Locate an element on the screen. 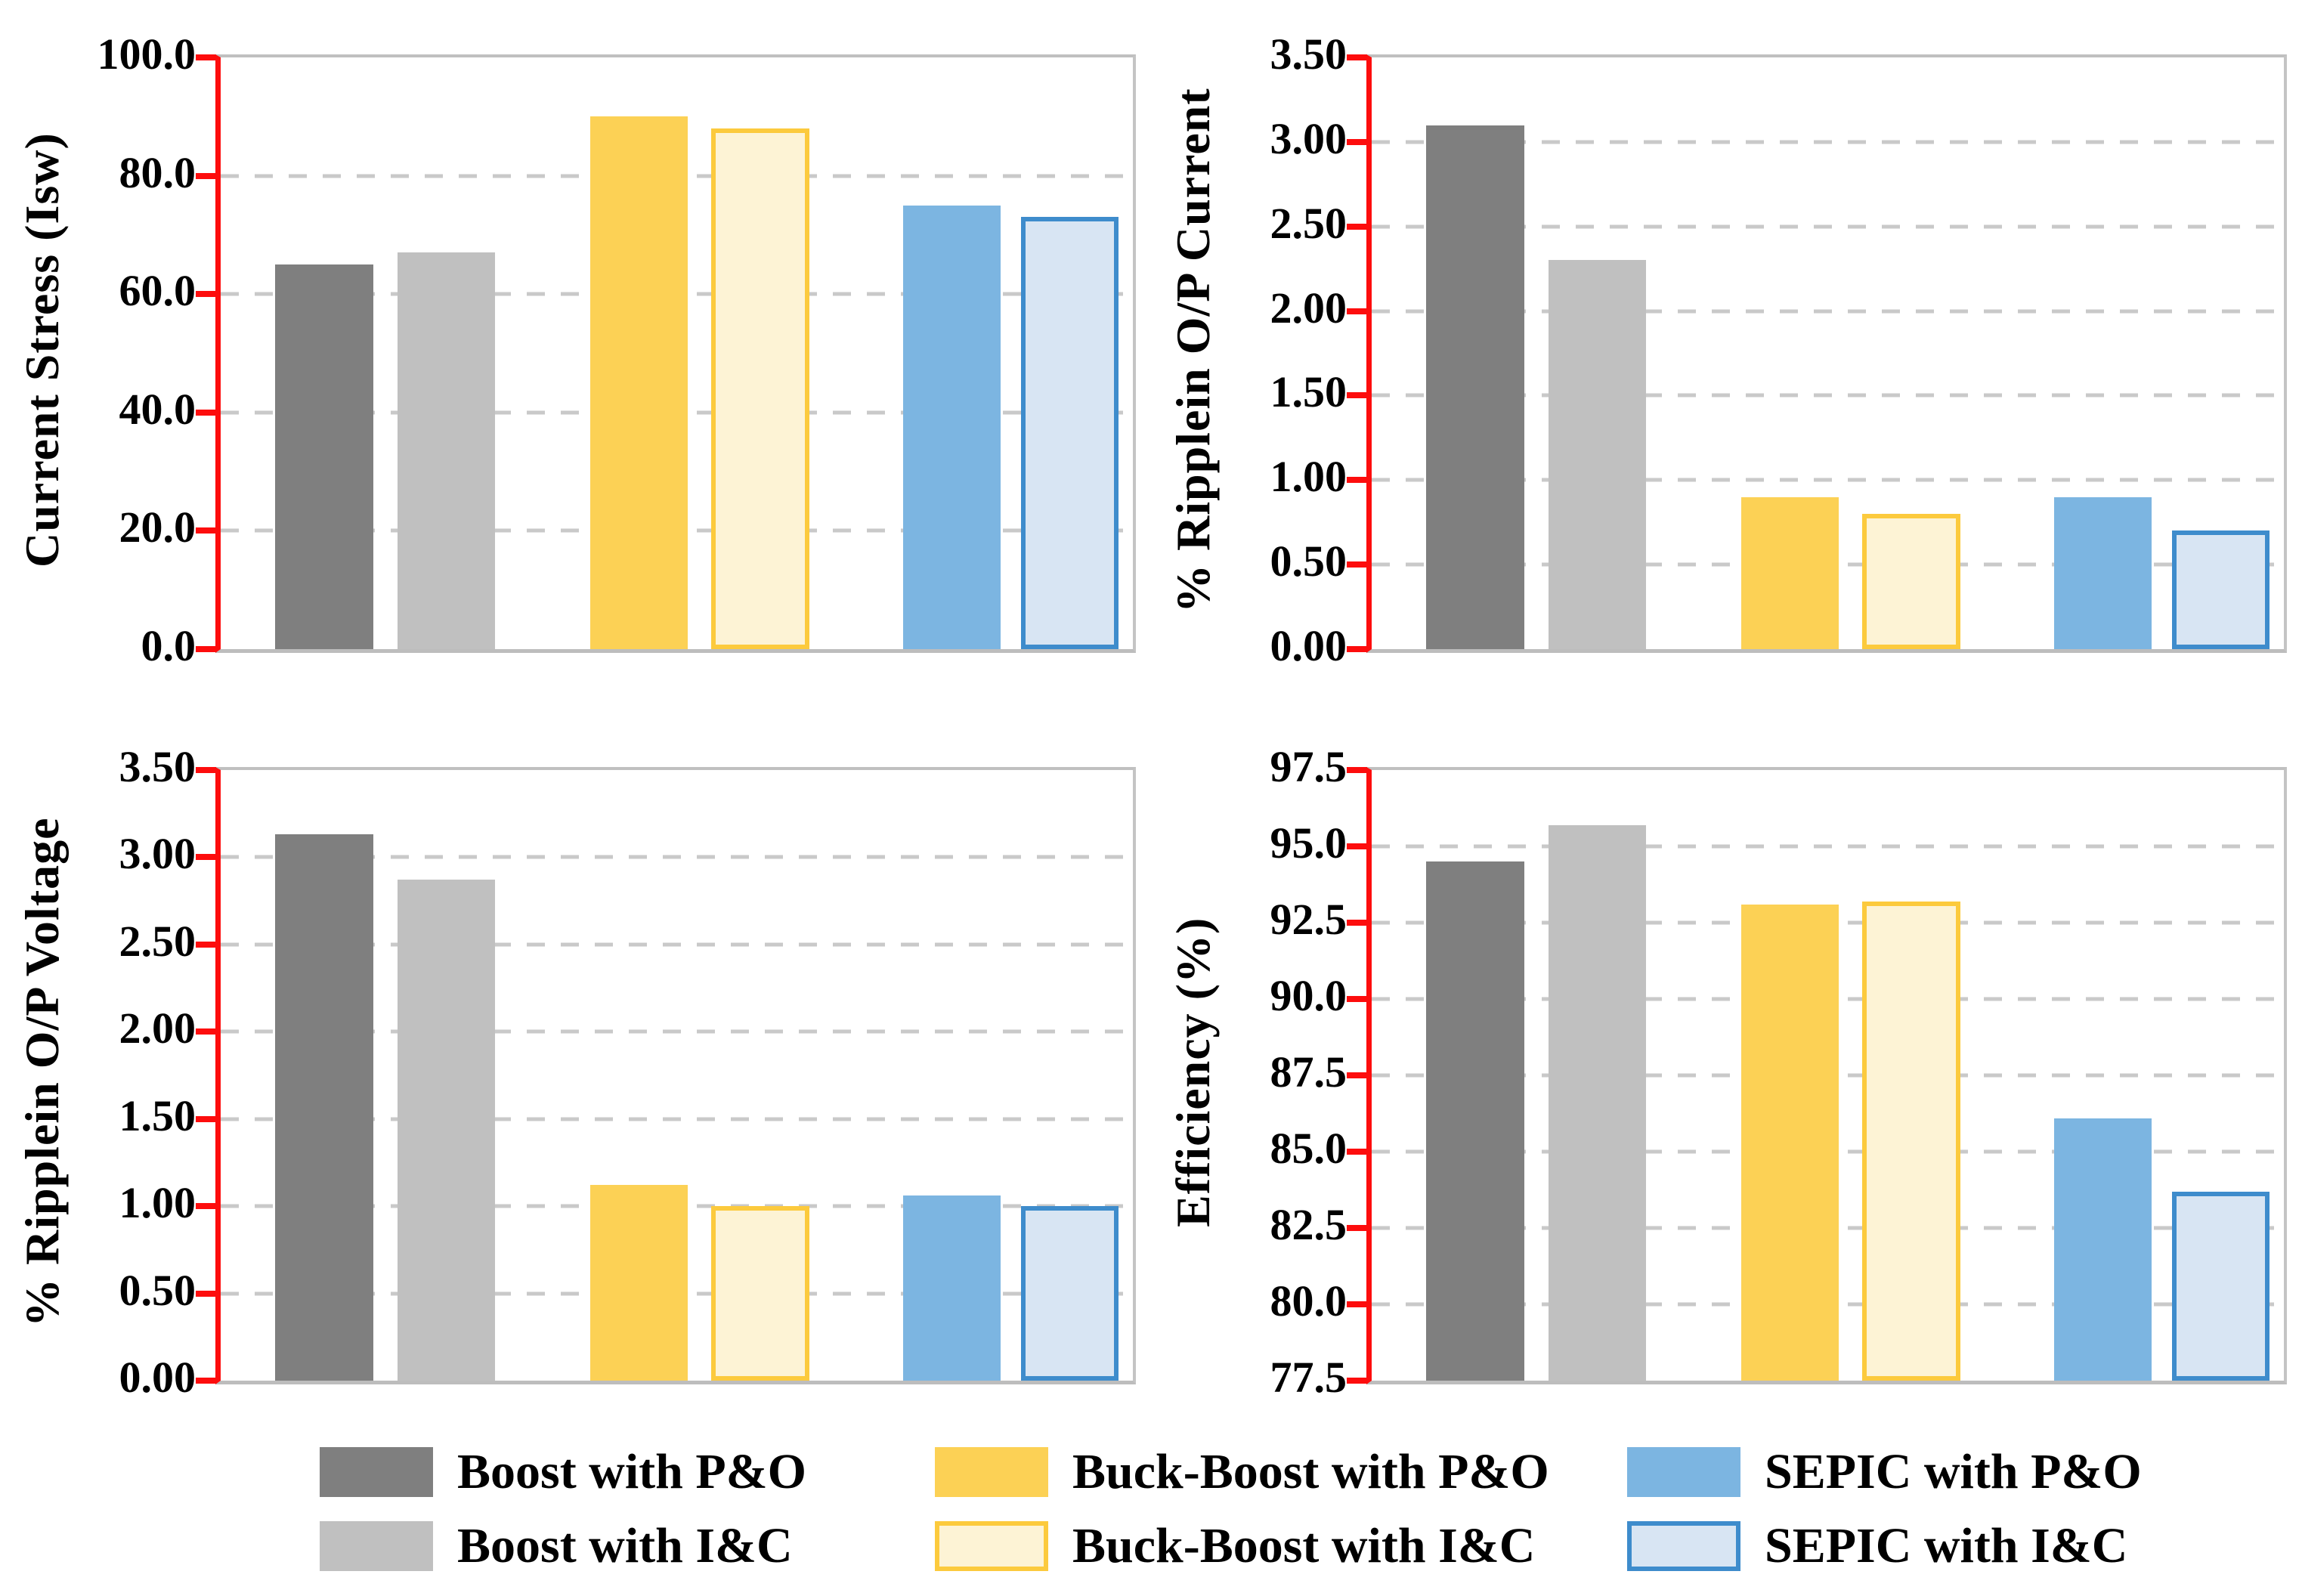 This screenshot has height=1596, width=2302. y-tick-label: 60.0 is located at coordinates (158, 291).